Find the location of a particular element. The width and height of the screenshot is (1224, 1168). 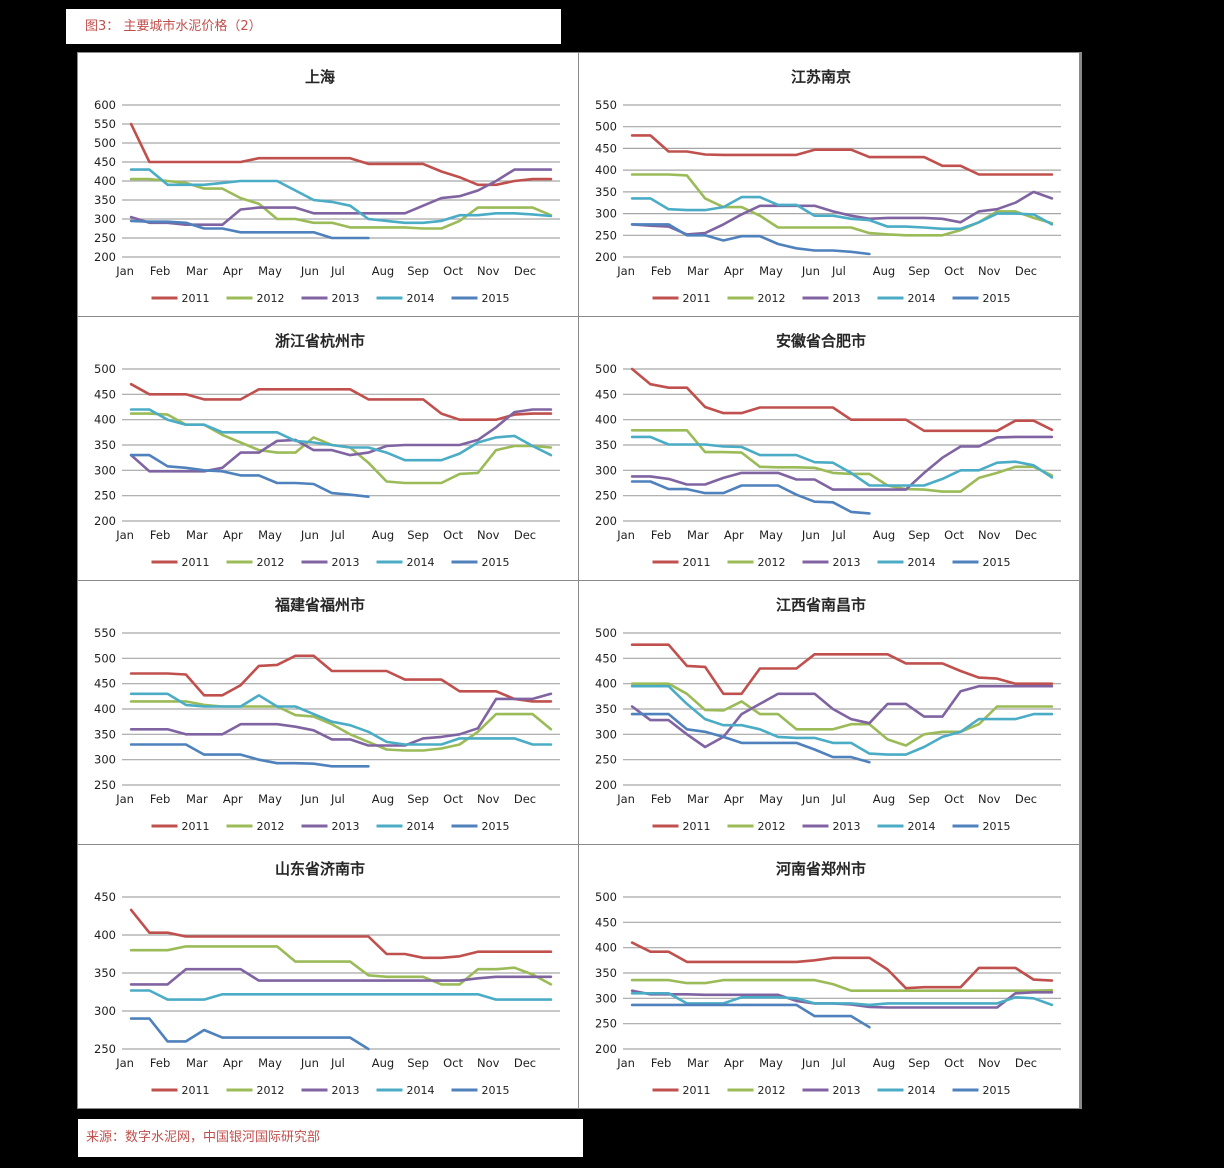

y-axis-label: 600 is located at coordinates (105, 105).